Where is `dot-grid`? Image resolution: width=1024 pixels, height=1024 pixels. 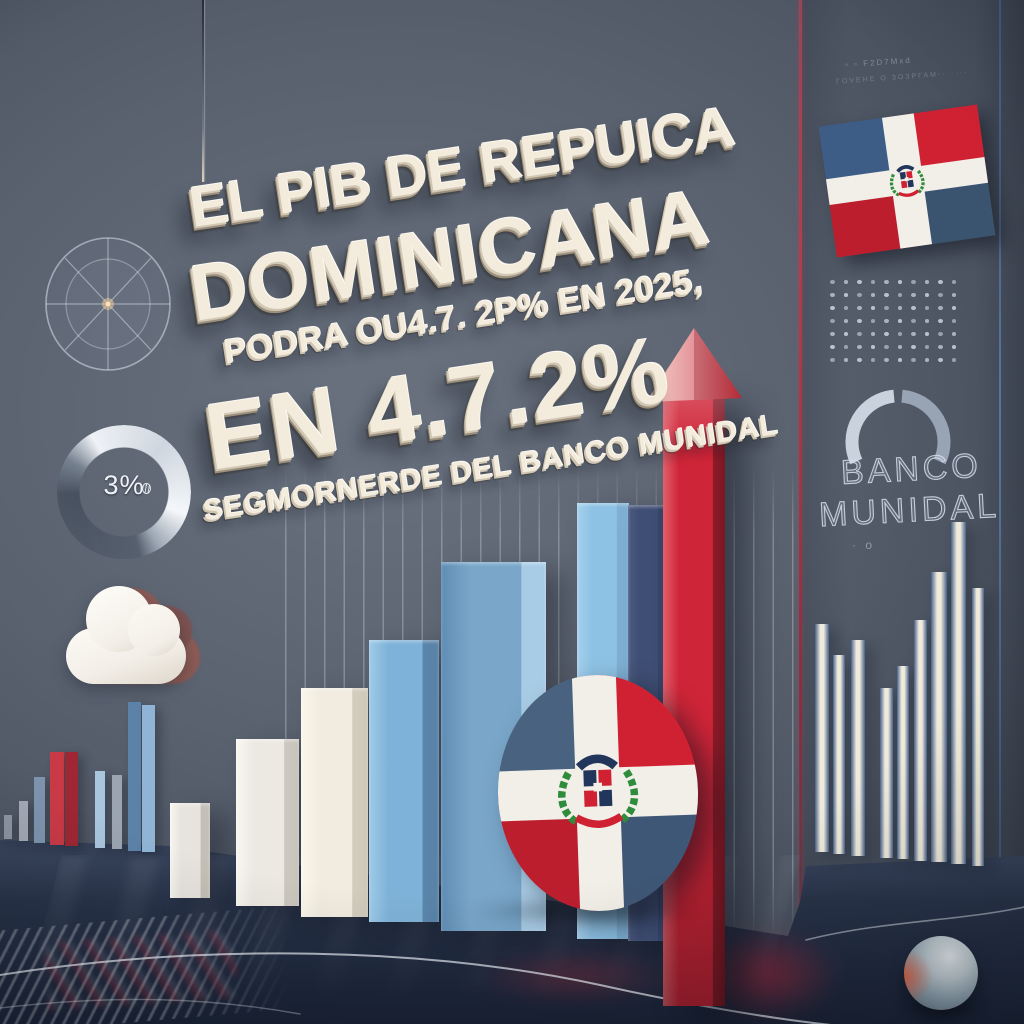
dot-grid is located at coordinates (905, 326).